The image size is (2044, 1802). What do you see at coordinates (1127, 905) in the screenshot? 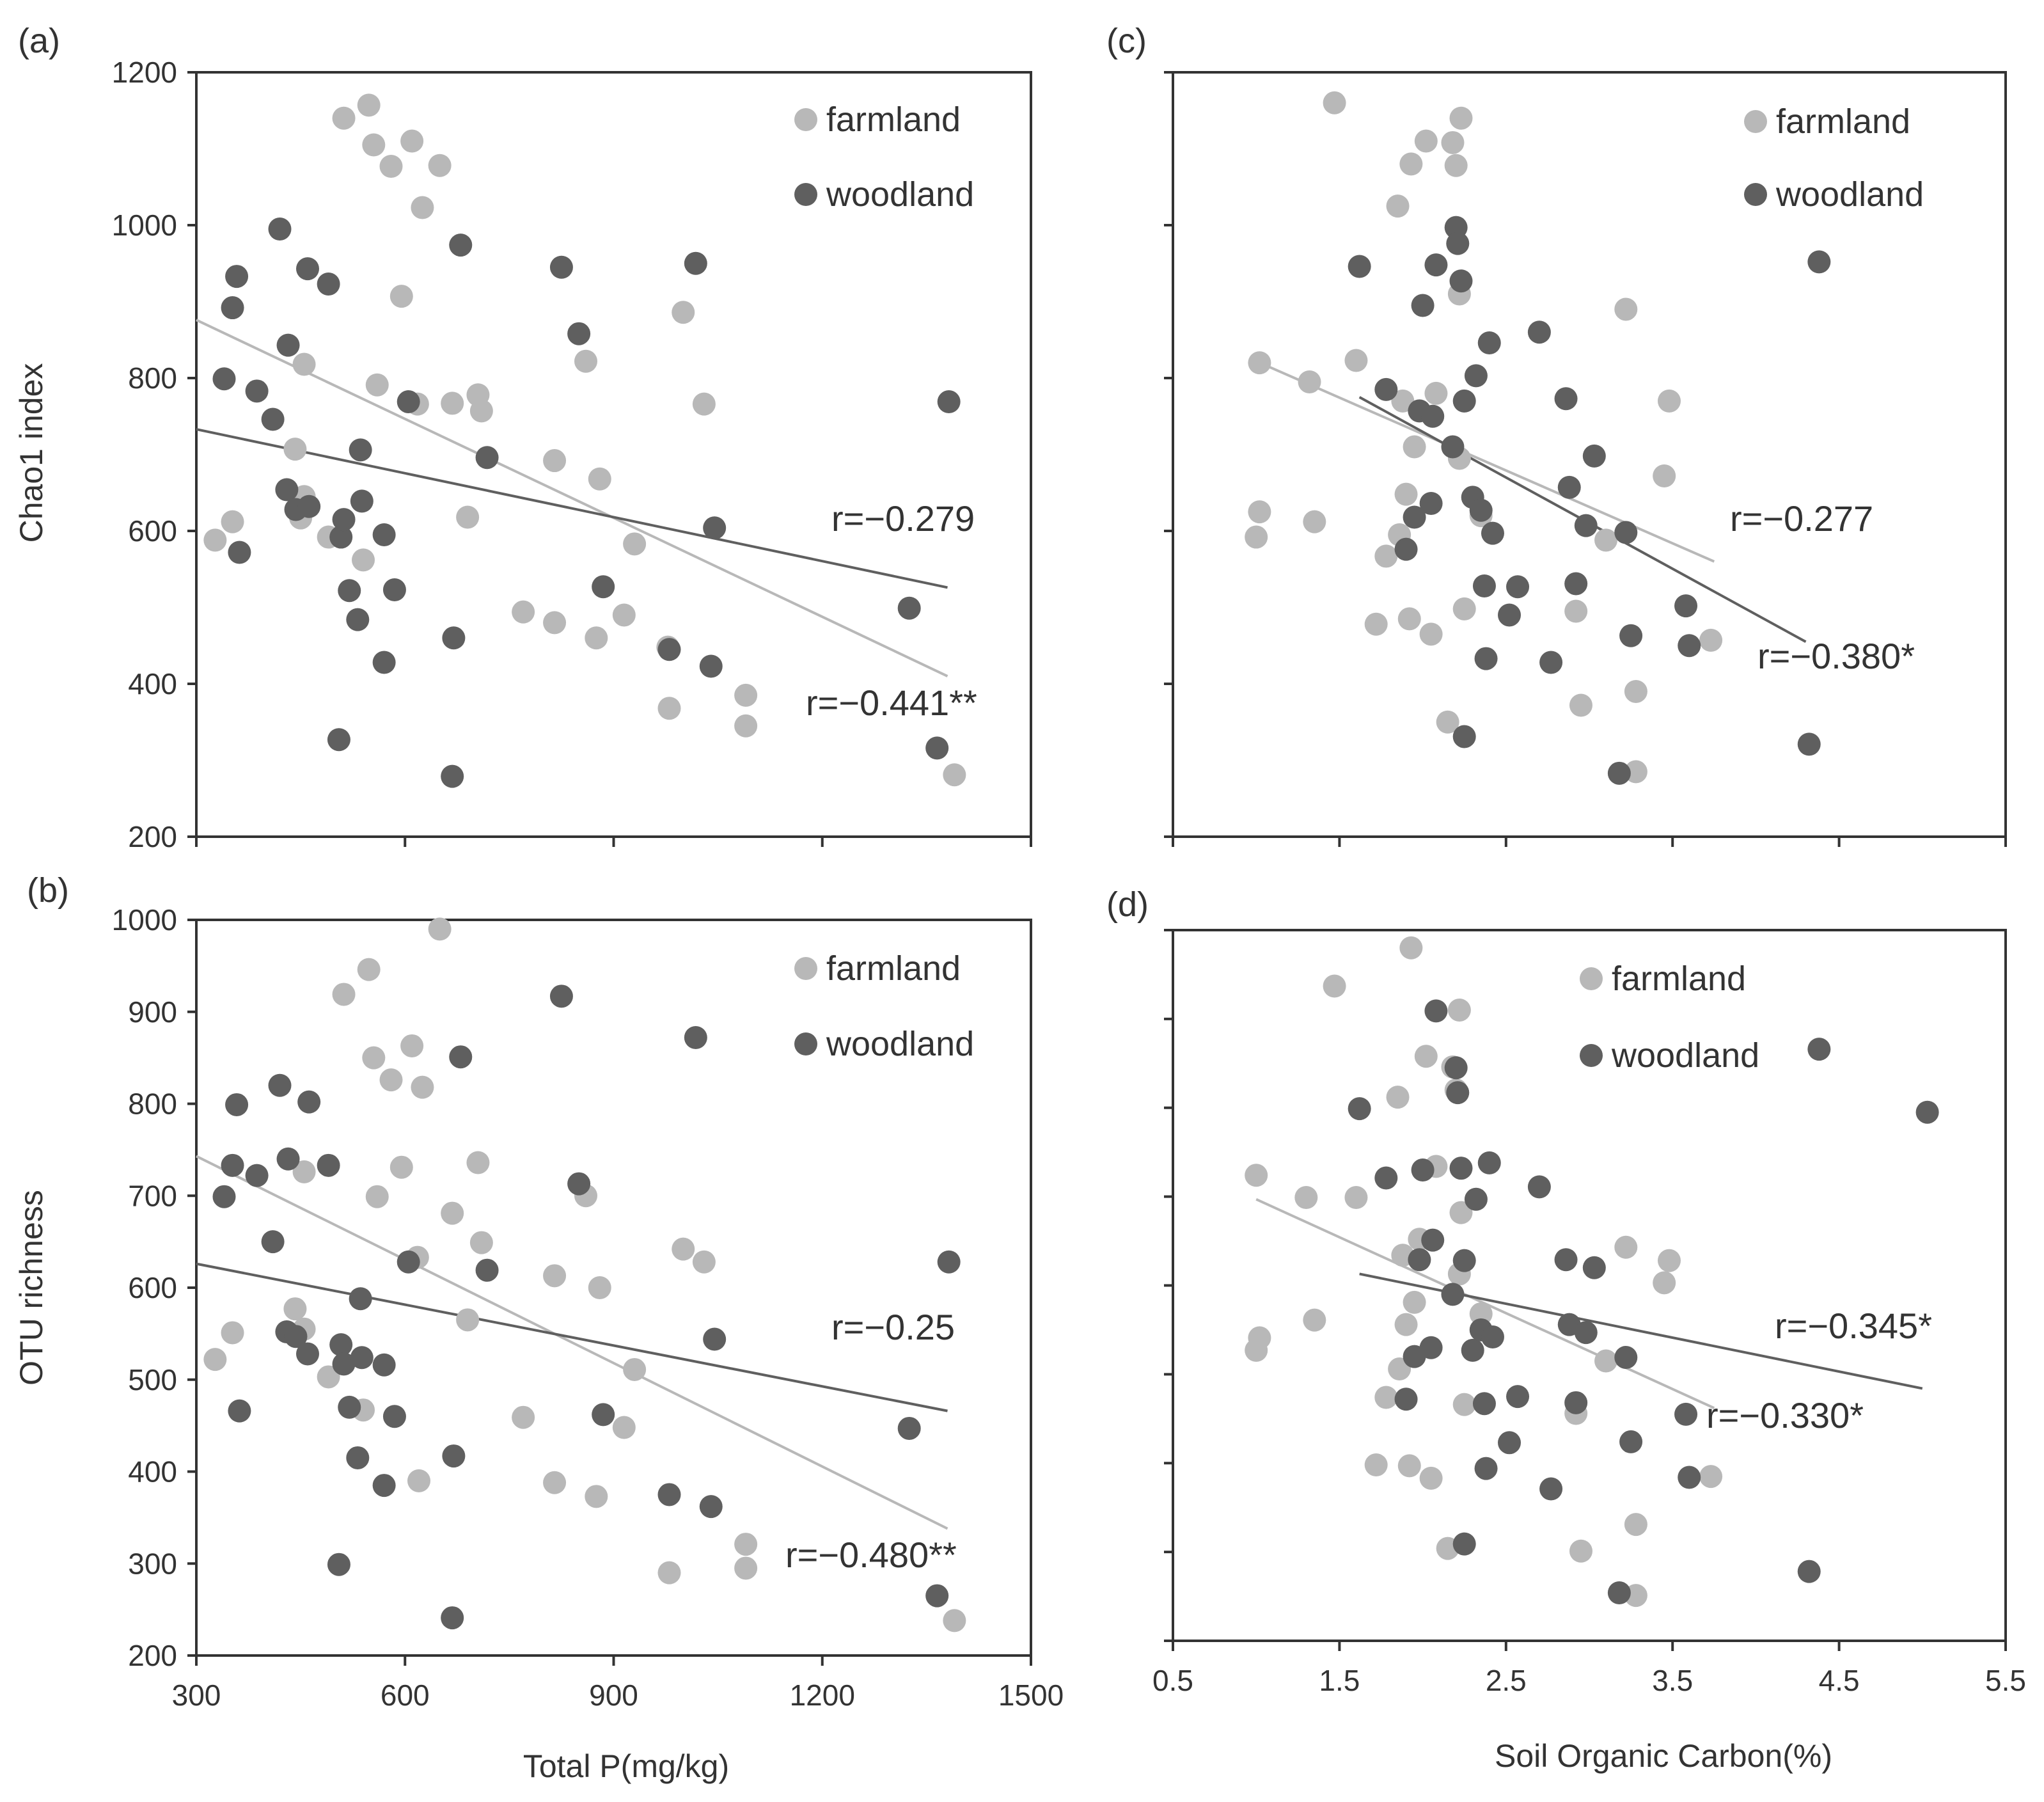
I see `panel-label: (d)` at bounding box center [1127, 905].